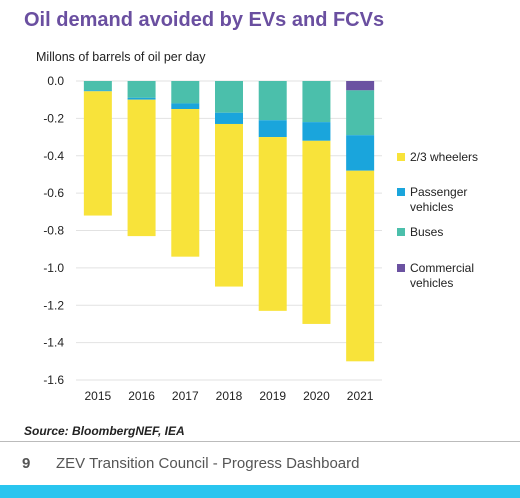 The image size is (520, 498). Describe the element at coordinates (426, 232) in the screenshot. I see `legend-label-buses: Buses` at that location.